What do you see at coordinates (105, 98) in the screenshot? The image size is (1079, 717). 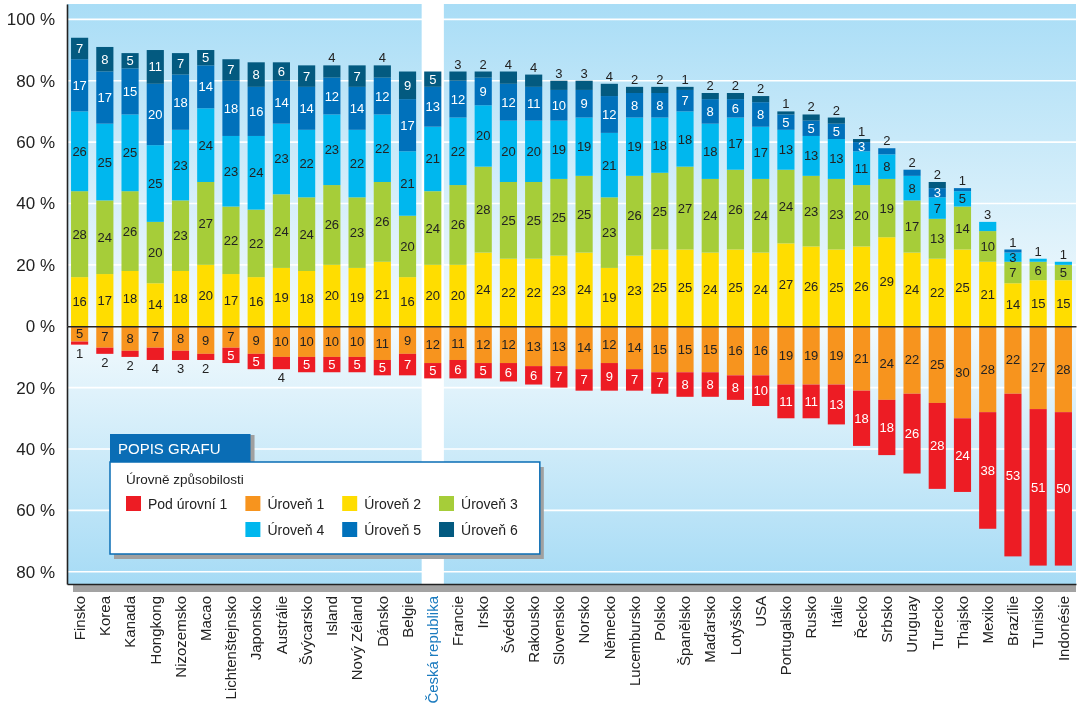 I see `data-label: 17` at bounding box center [105, 98].